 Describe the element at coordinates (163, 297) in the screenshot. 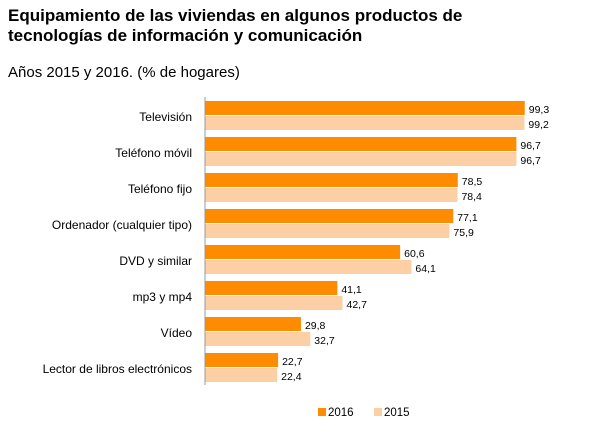

I see `category-label: mp3 y mp4` at that location.